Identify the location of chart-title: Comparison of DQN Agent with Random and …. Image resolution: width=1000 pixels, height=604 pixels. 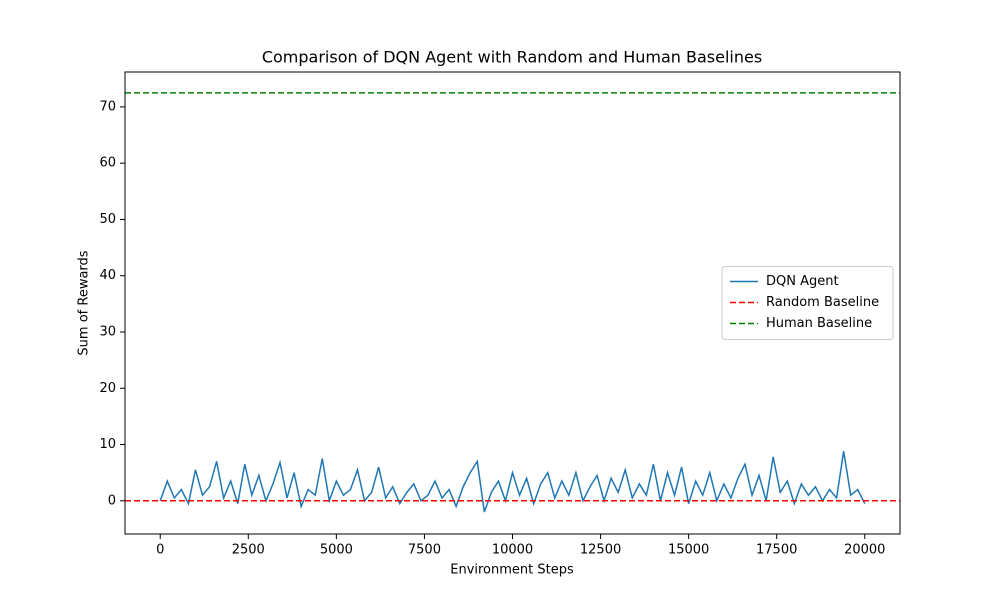
(512, 57).